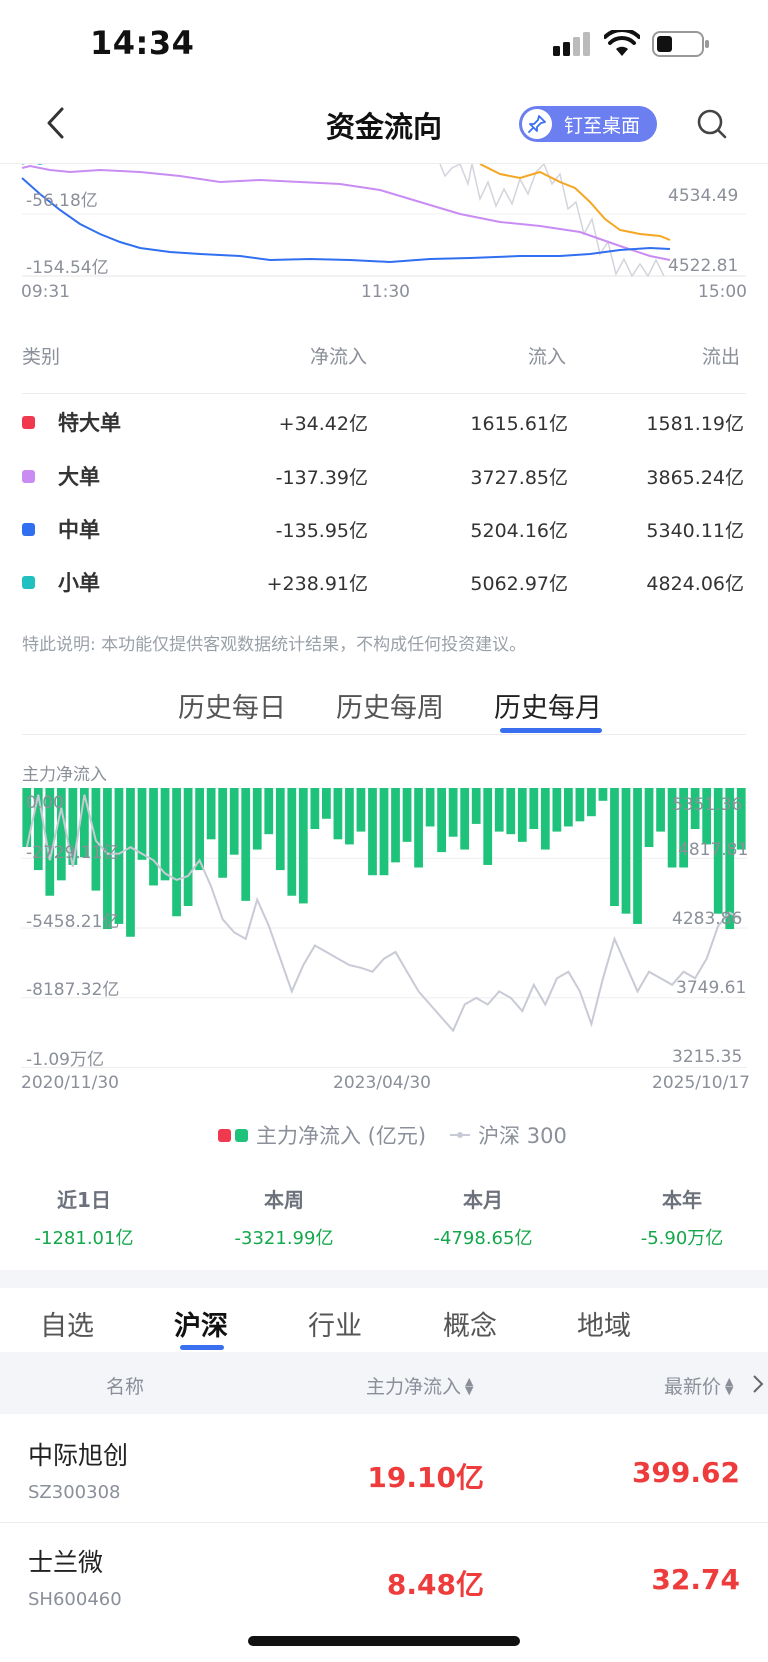  Describe the element at coordinates (470, 1326) in the screenshot. I see `category-tab: 概念` at that location.